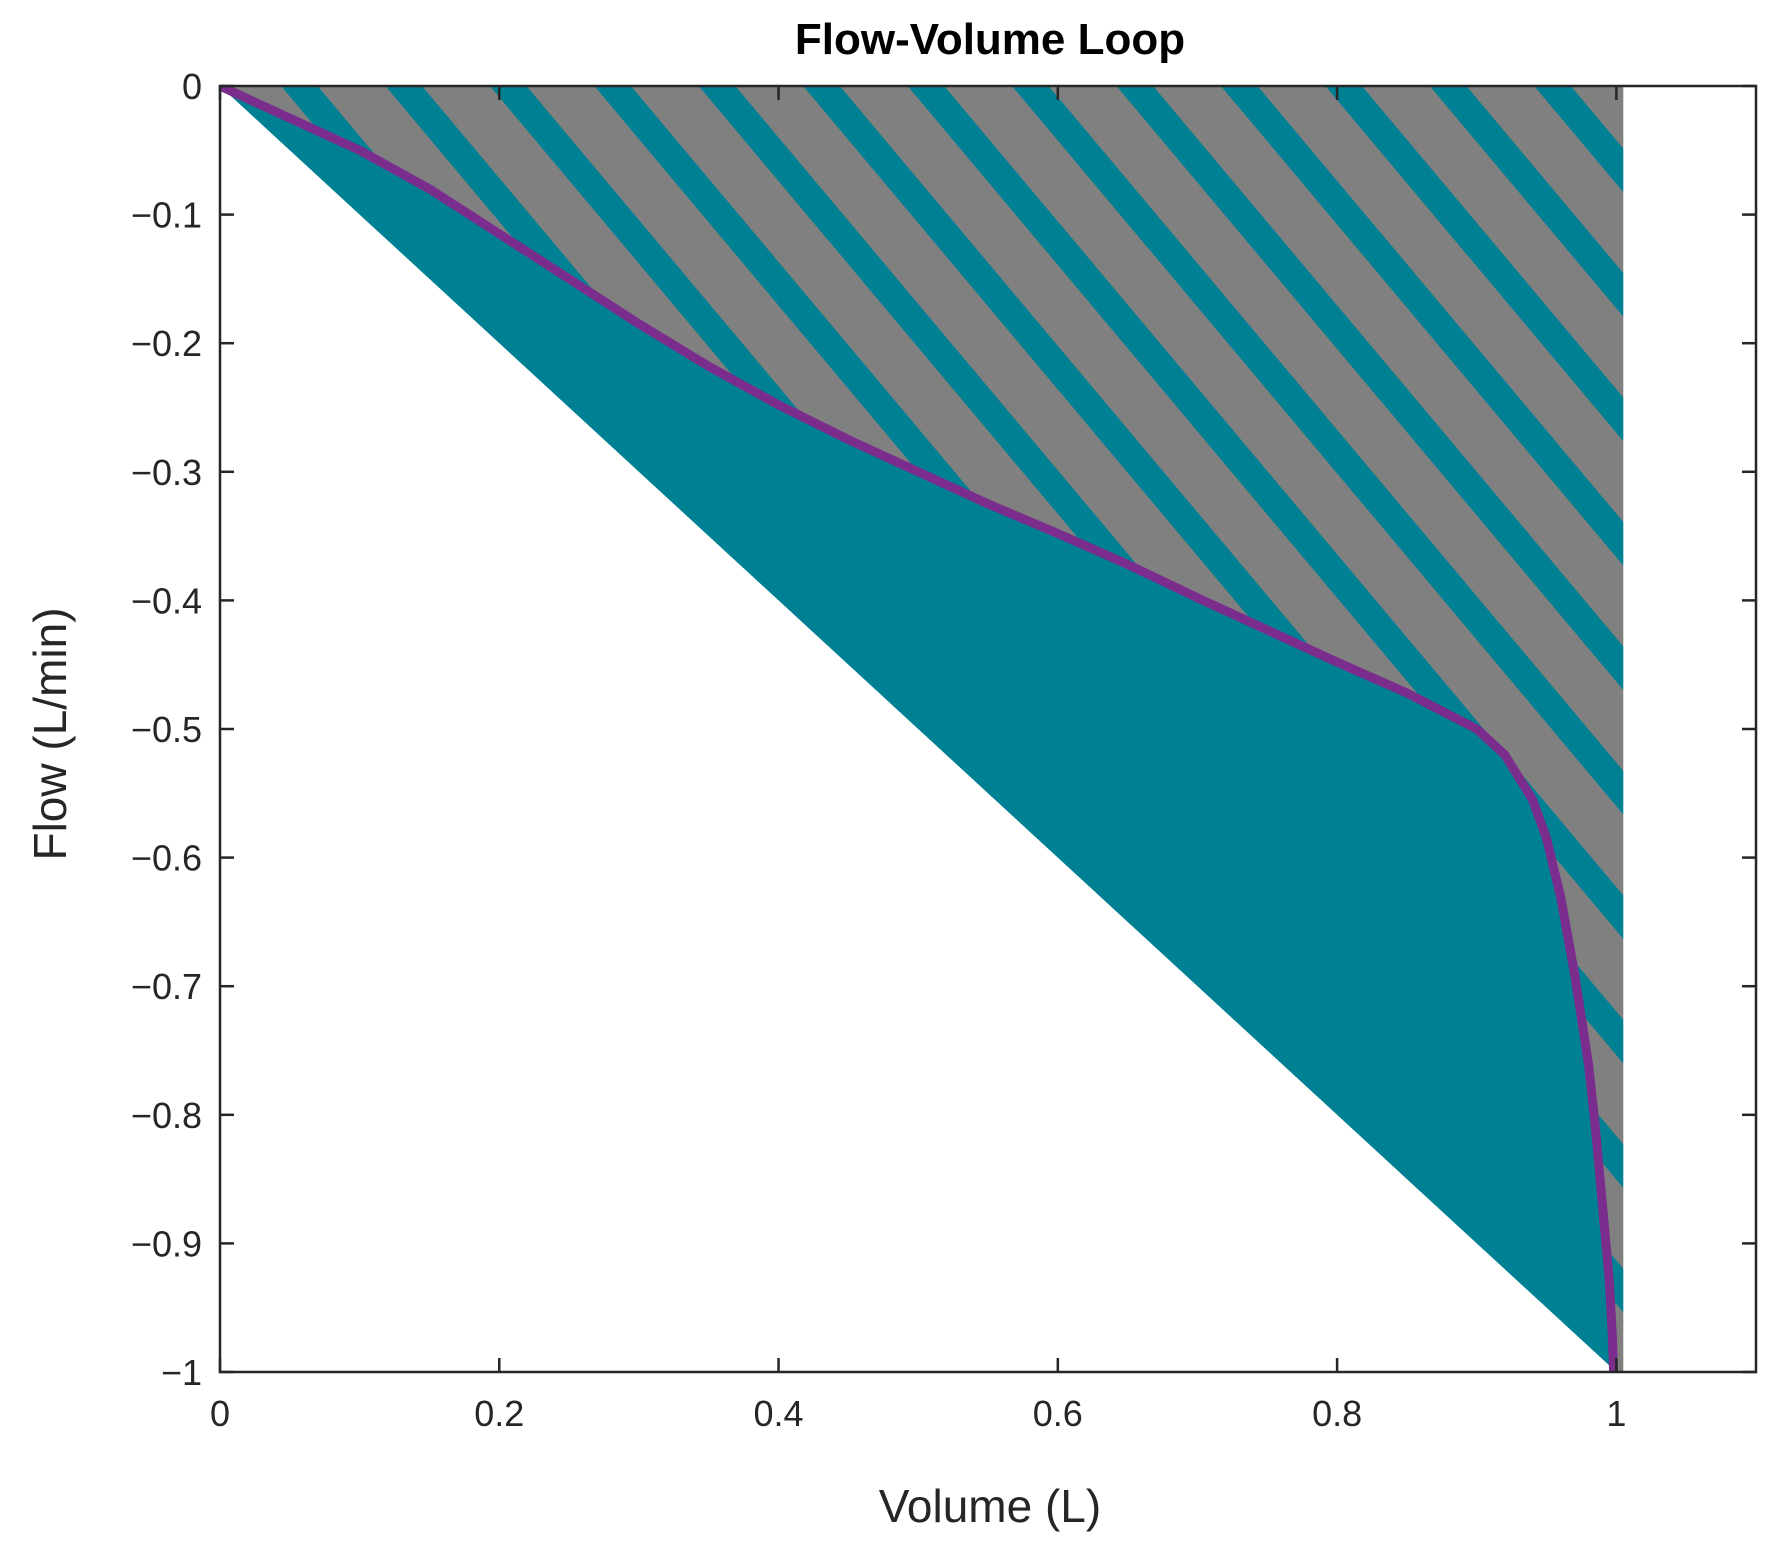 The height and width of the screenshot is (1550, 1781). What do you see at coordinates (1616, 1413) in the screenshot?
I see `x-tick-label: 1` at bounding box center [1616, 1413].